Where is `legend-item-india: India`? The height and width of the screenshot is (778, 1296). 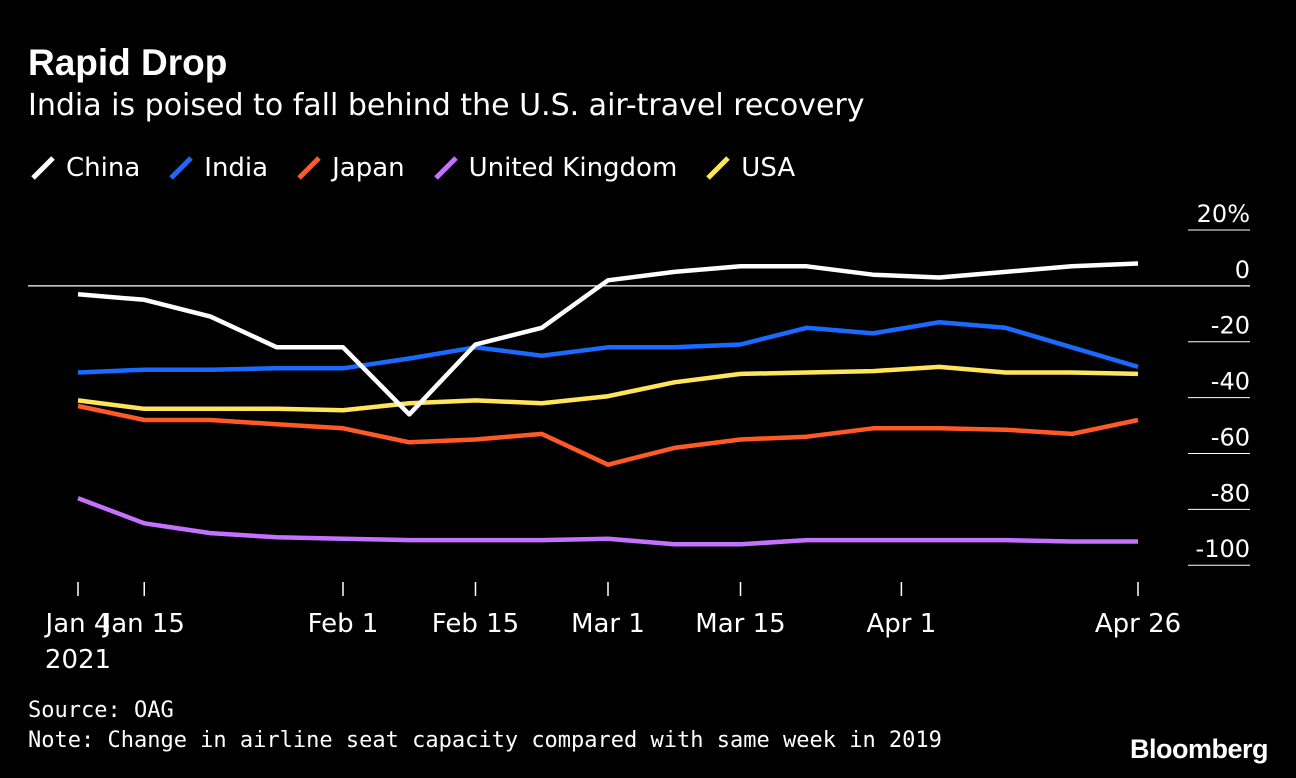 legend-item-india: India is located at coordinates (217, 168).